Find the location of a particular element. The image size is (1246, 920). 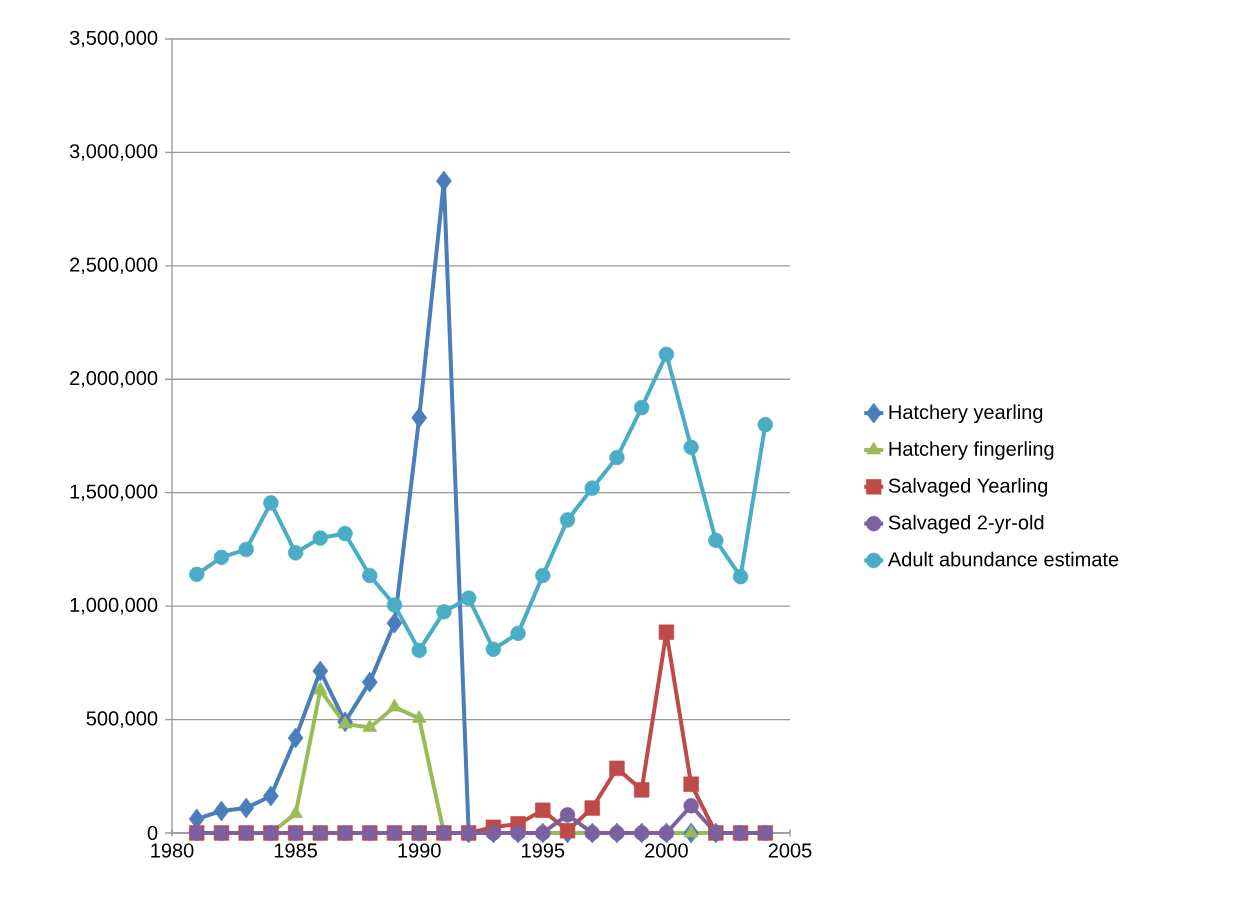

x-tick-label: 1985 is located at coordinates (296, 850).